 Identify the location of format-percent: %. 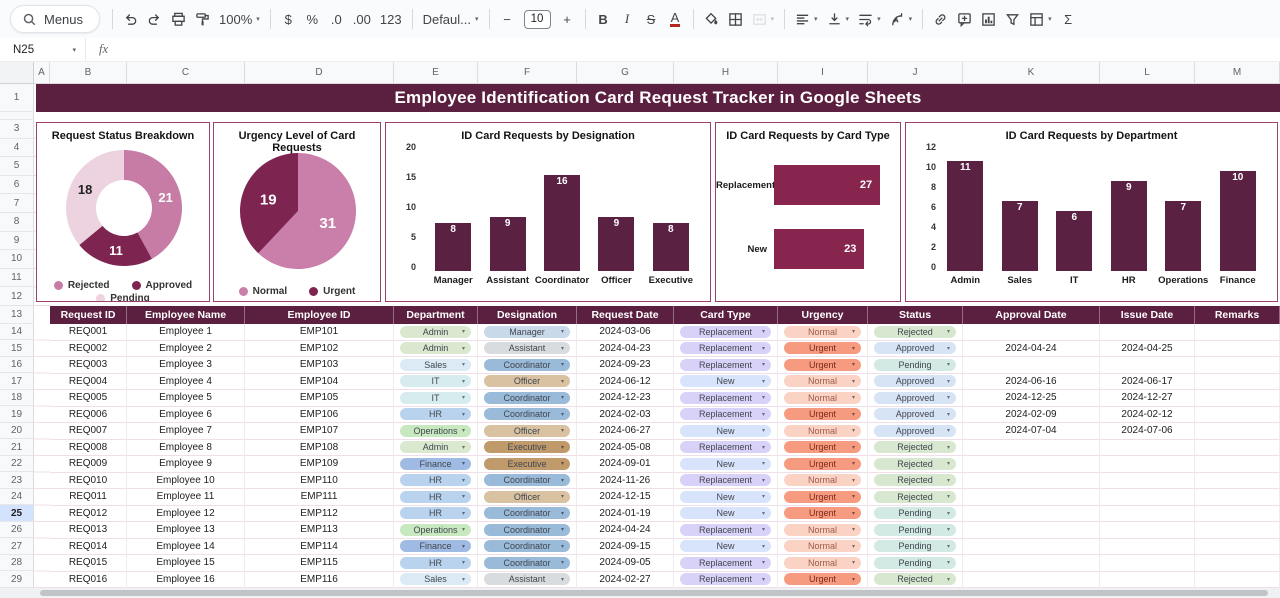
(312, 19).